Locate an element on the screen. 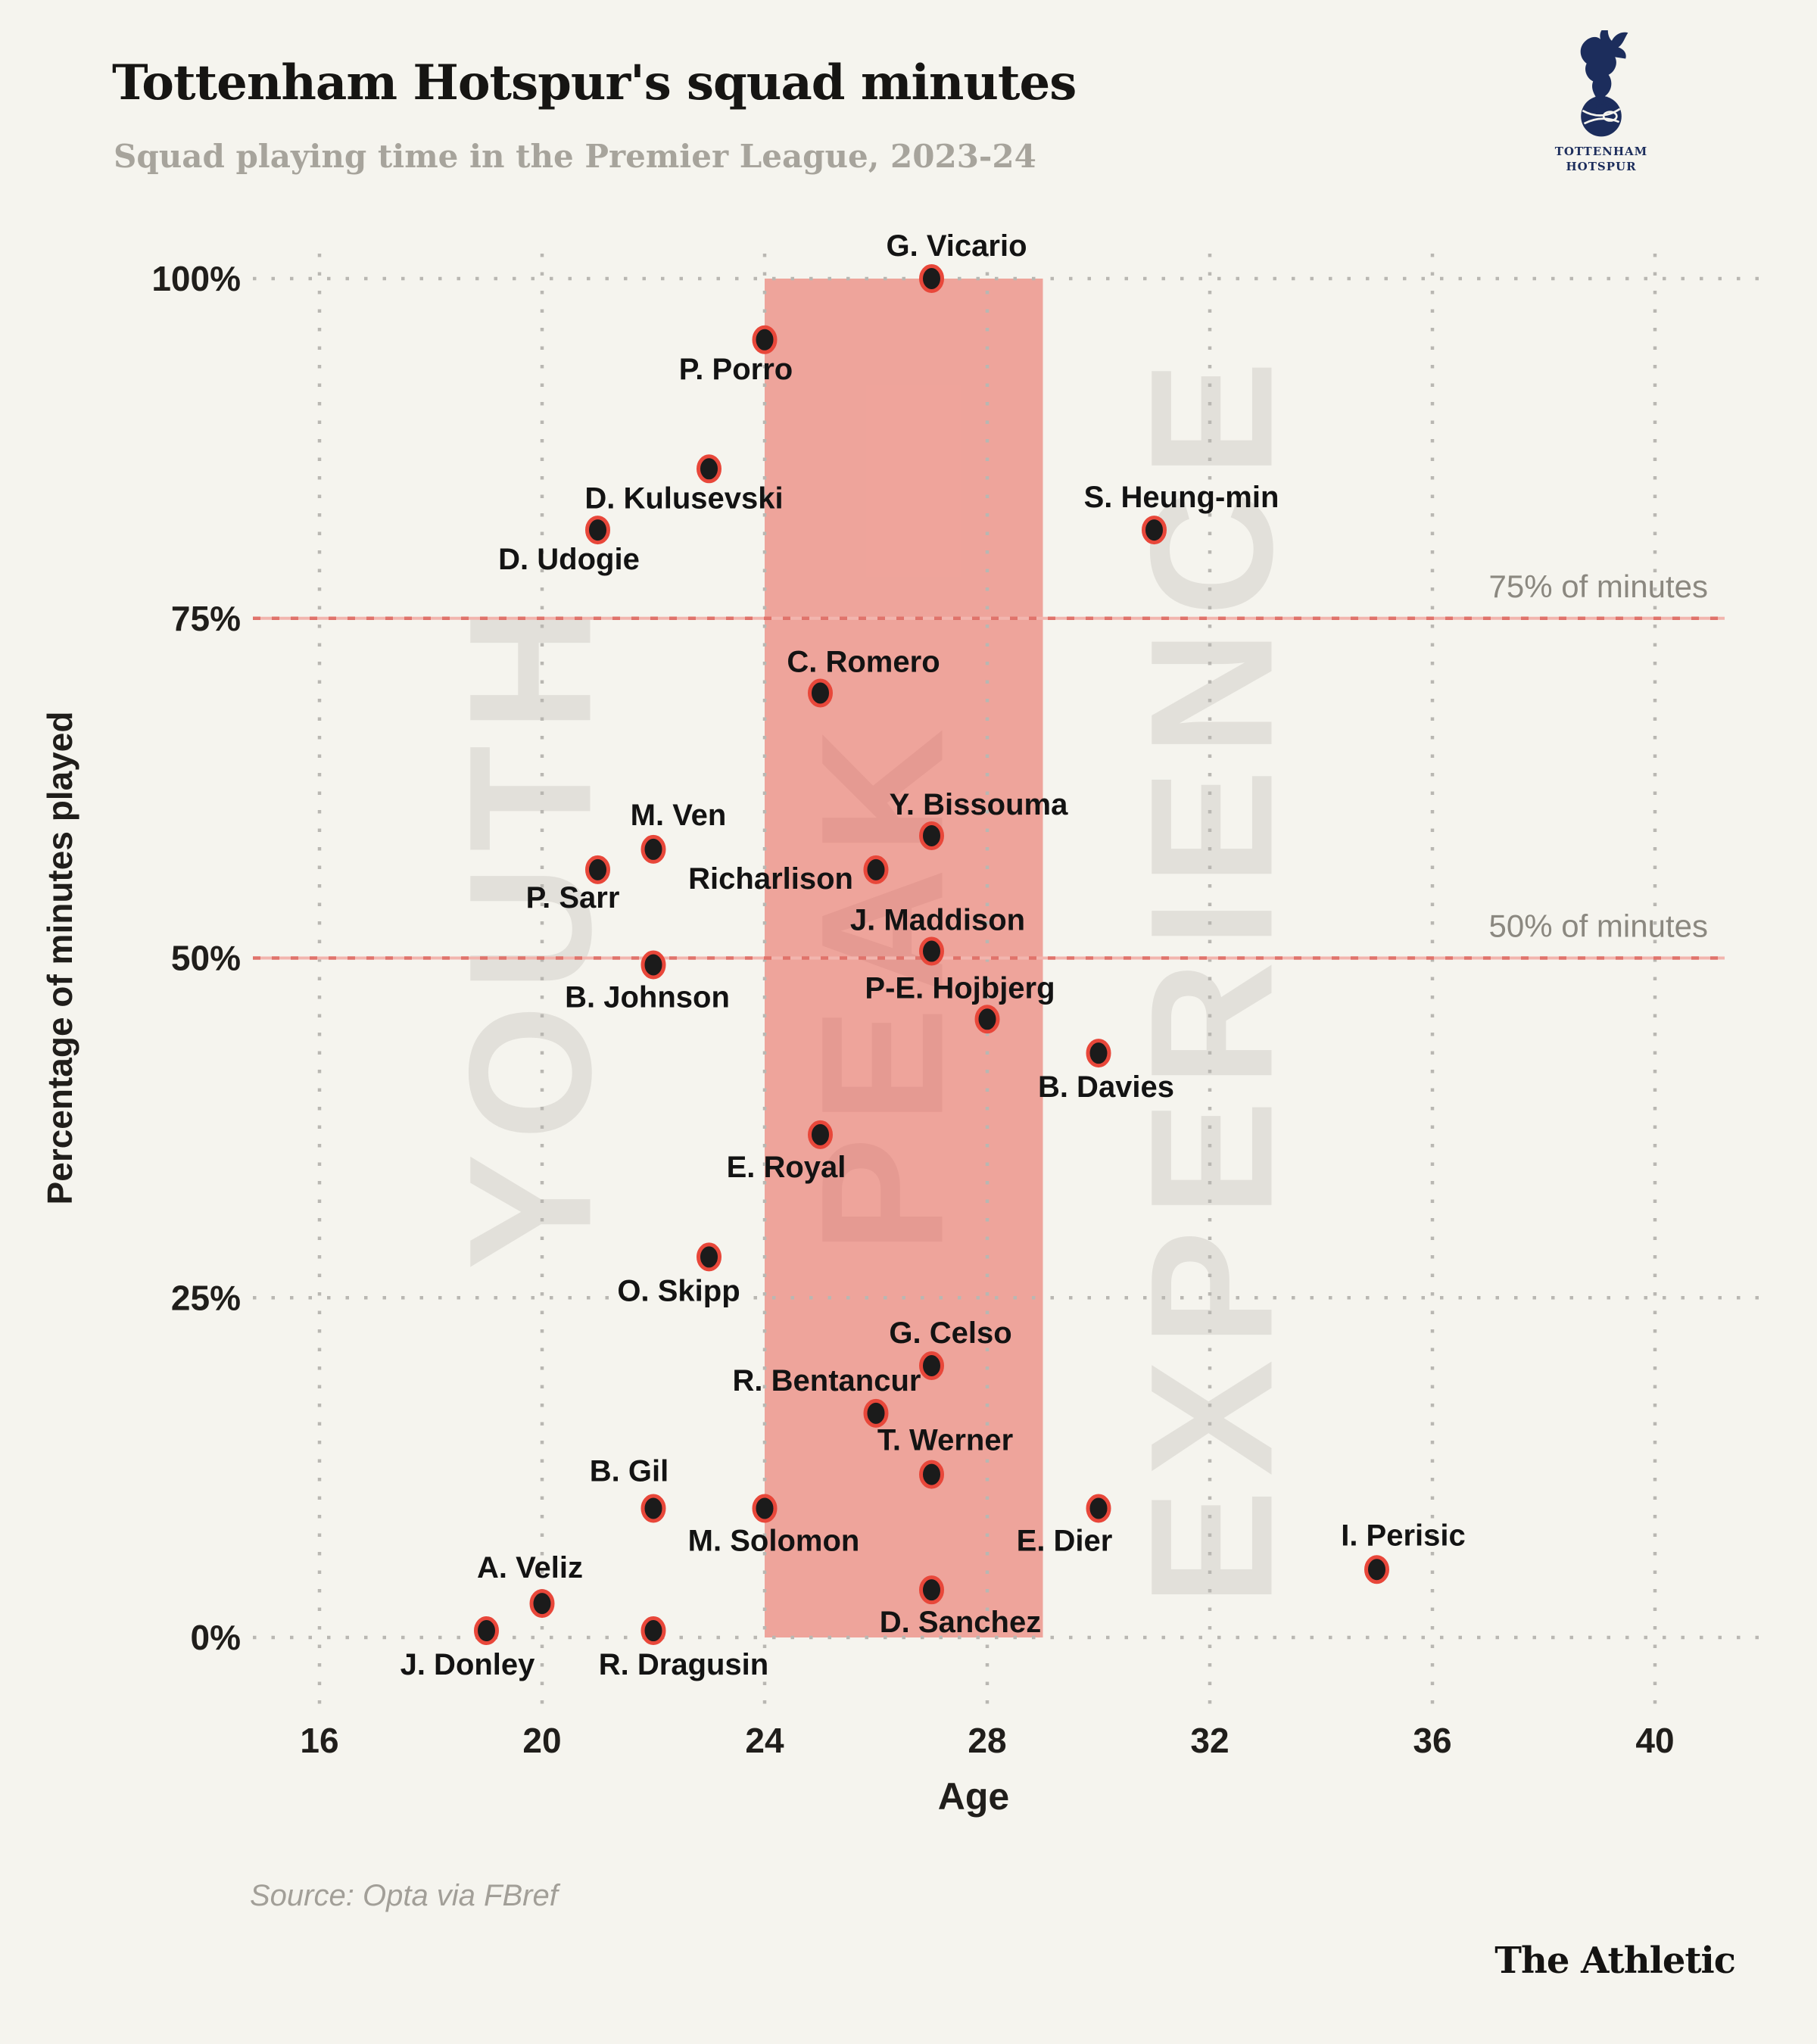 This screenshot has height=2044, width=1817. point-dot-o-skipp is located at coordinates (709, 1257).